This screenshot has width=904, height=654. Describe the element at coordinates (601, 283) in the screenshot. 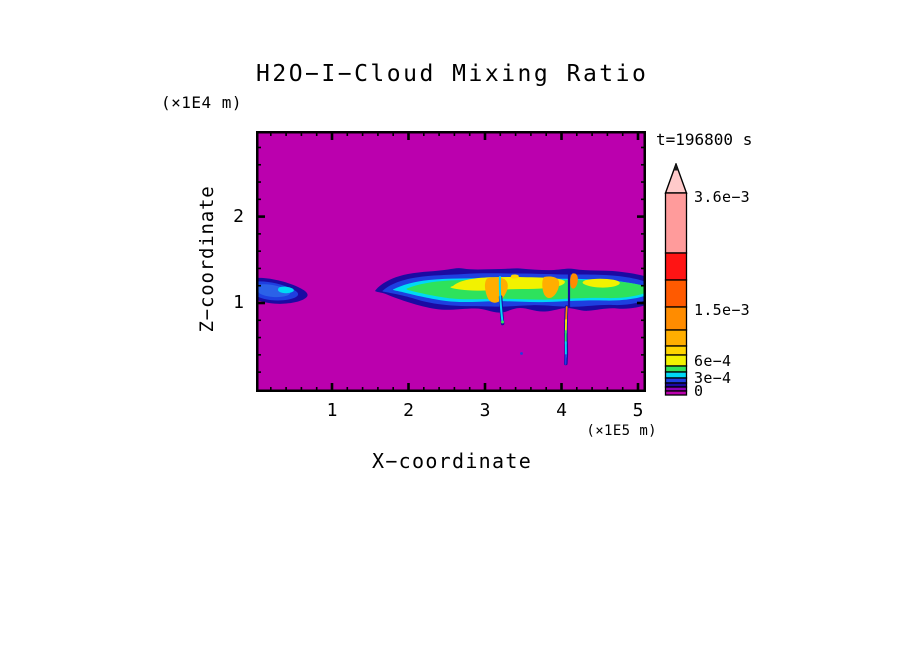

I see `right-yellow-patch` at that location.